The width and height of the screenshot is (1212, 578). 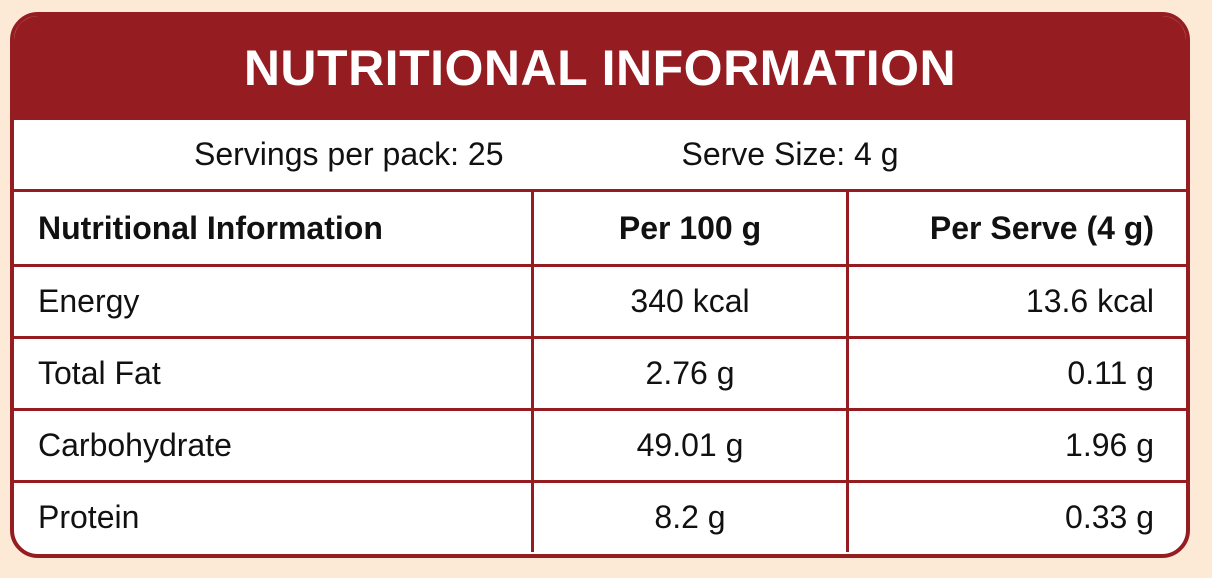 I want to click on column-header: Per Serve (4 g), so click(x=1016, y=228).